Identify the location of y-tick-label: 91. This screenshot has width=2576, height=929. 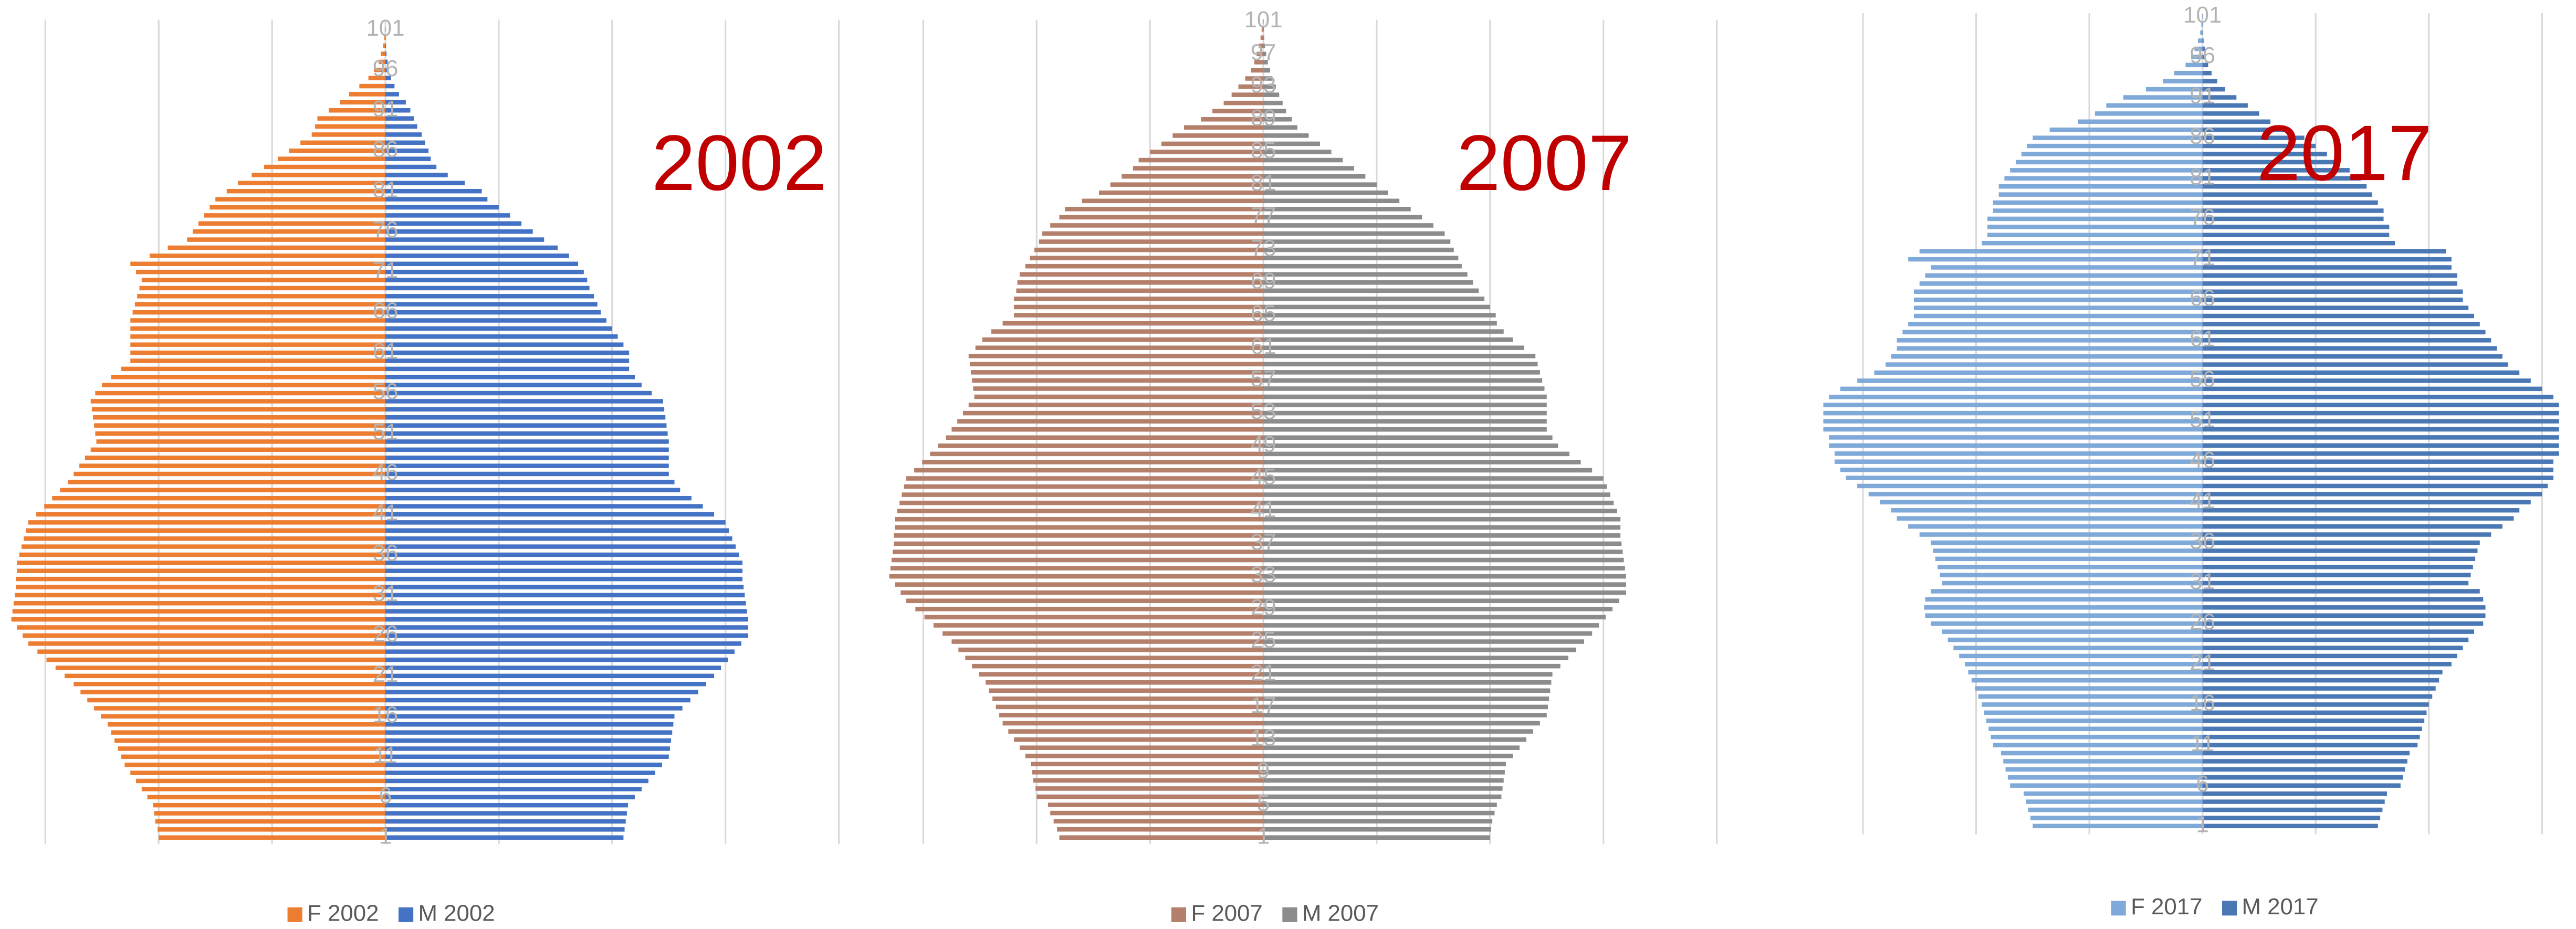
(386, 109).